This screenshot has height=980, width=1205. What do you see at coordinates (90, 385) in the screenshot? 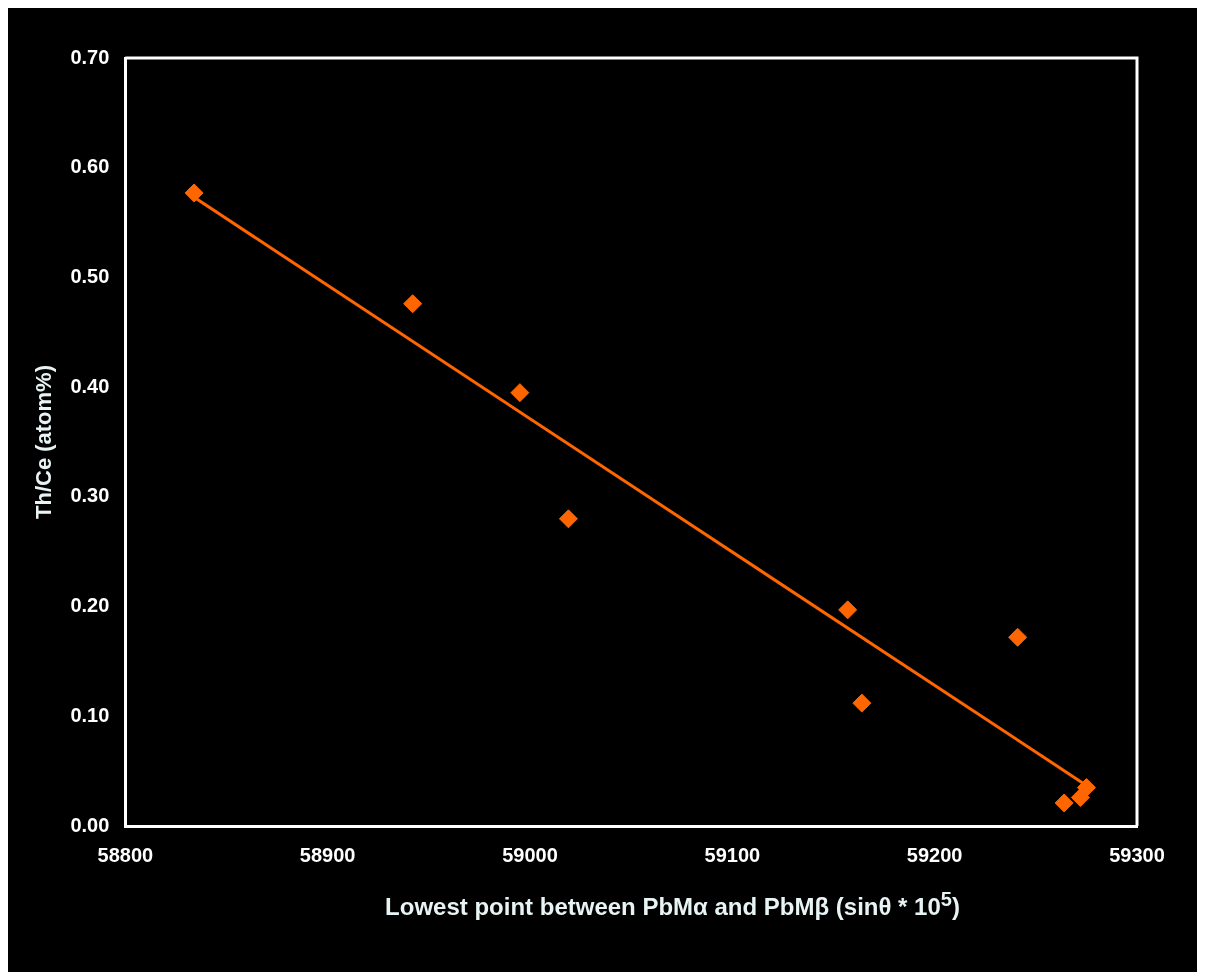
I see `y-tick-label: 0.40` at bounding box center [90, 385].